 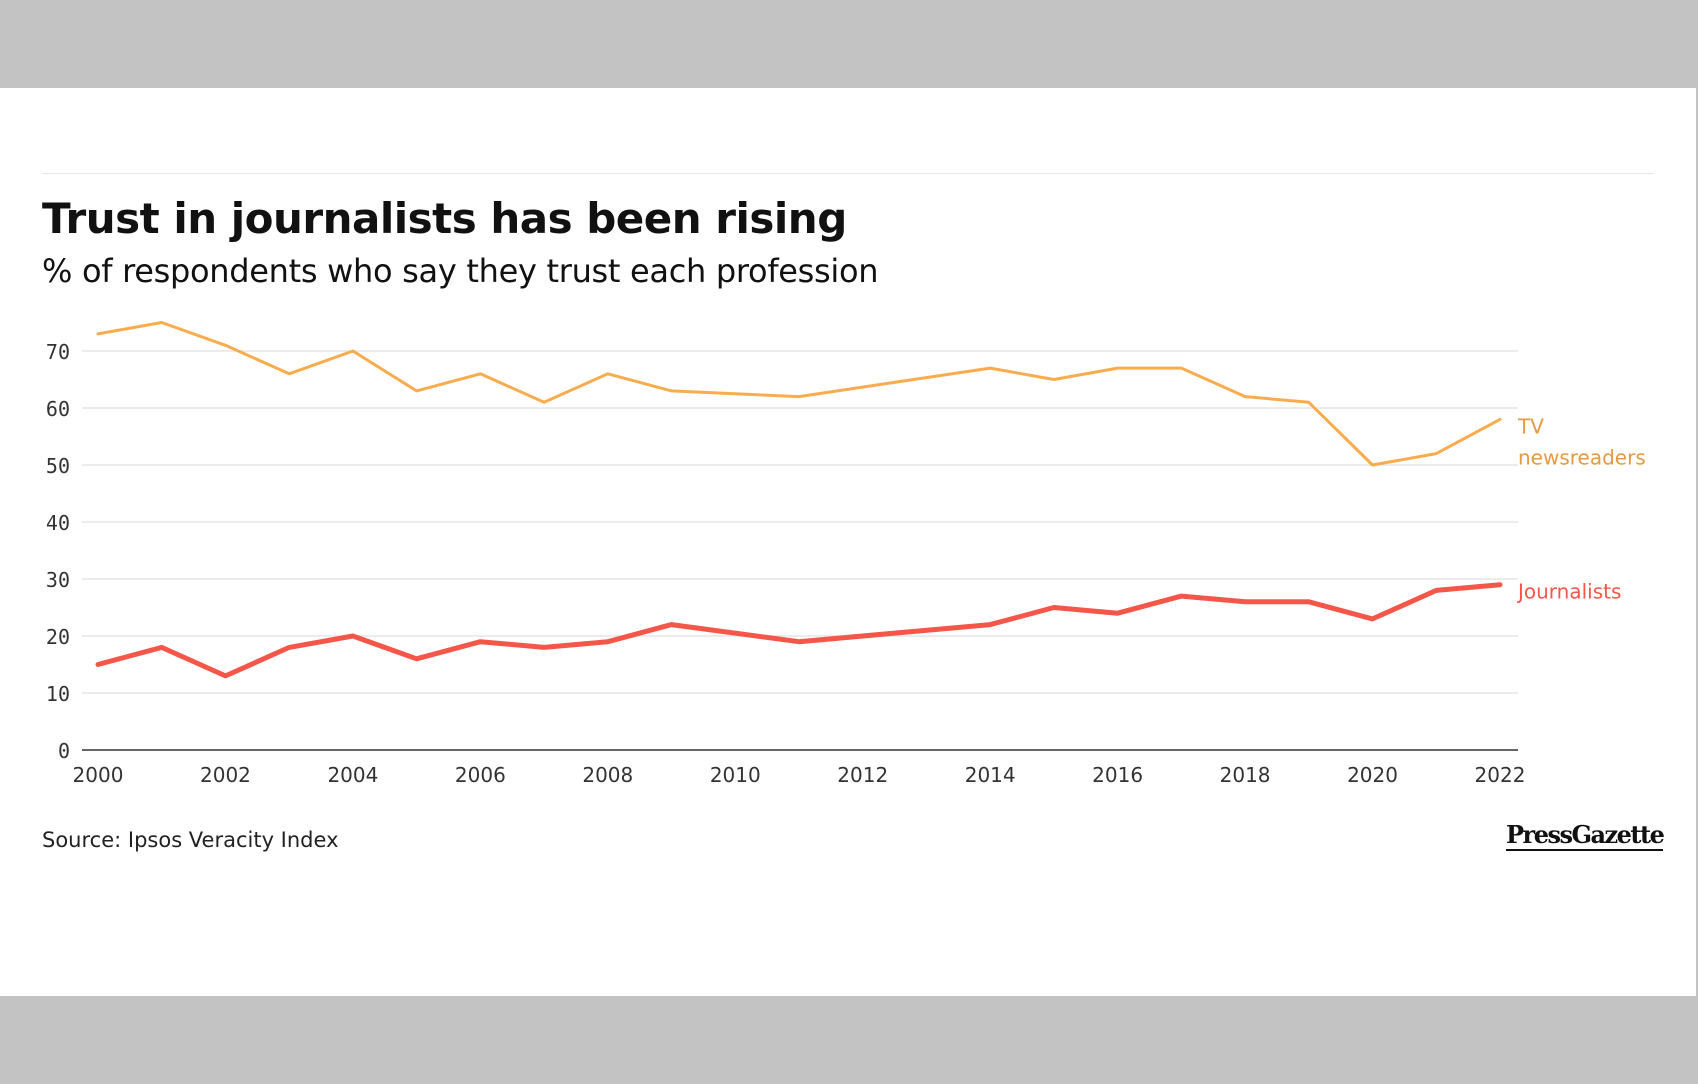 I want to click on x-tick-label-2018: 2018, so click(x=1245, y=775).